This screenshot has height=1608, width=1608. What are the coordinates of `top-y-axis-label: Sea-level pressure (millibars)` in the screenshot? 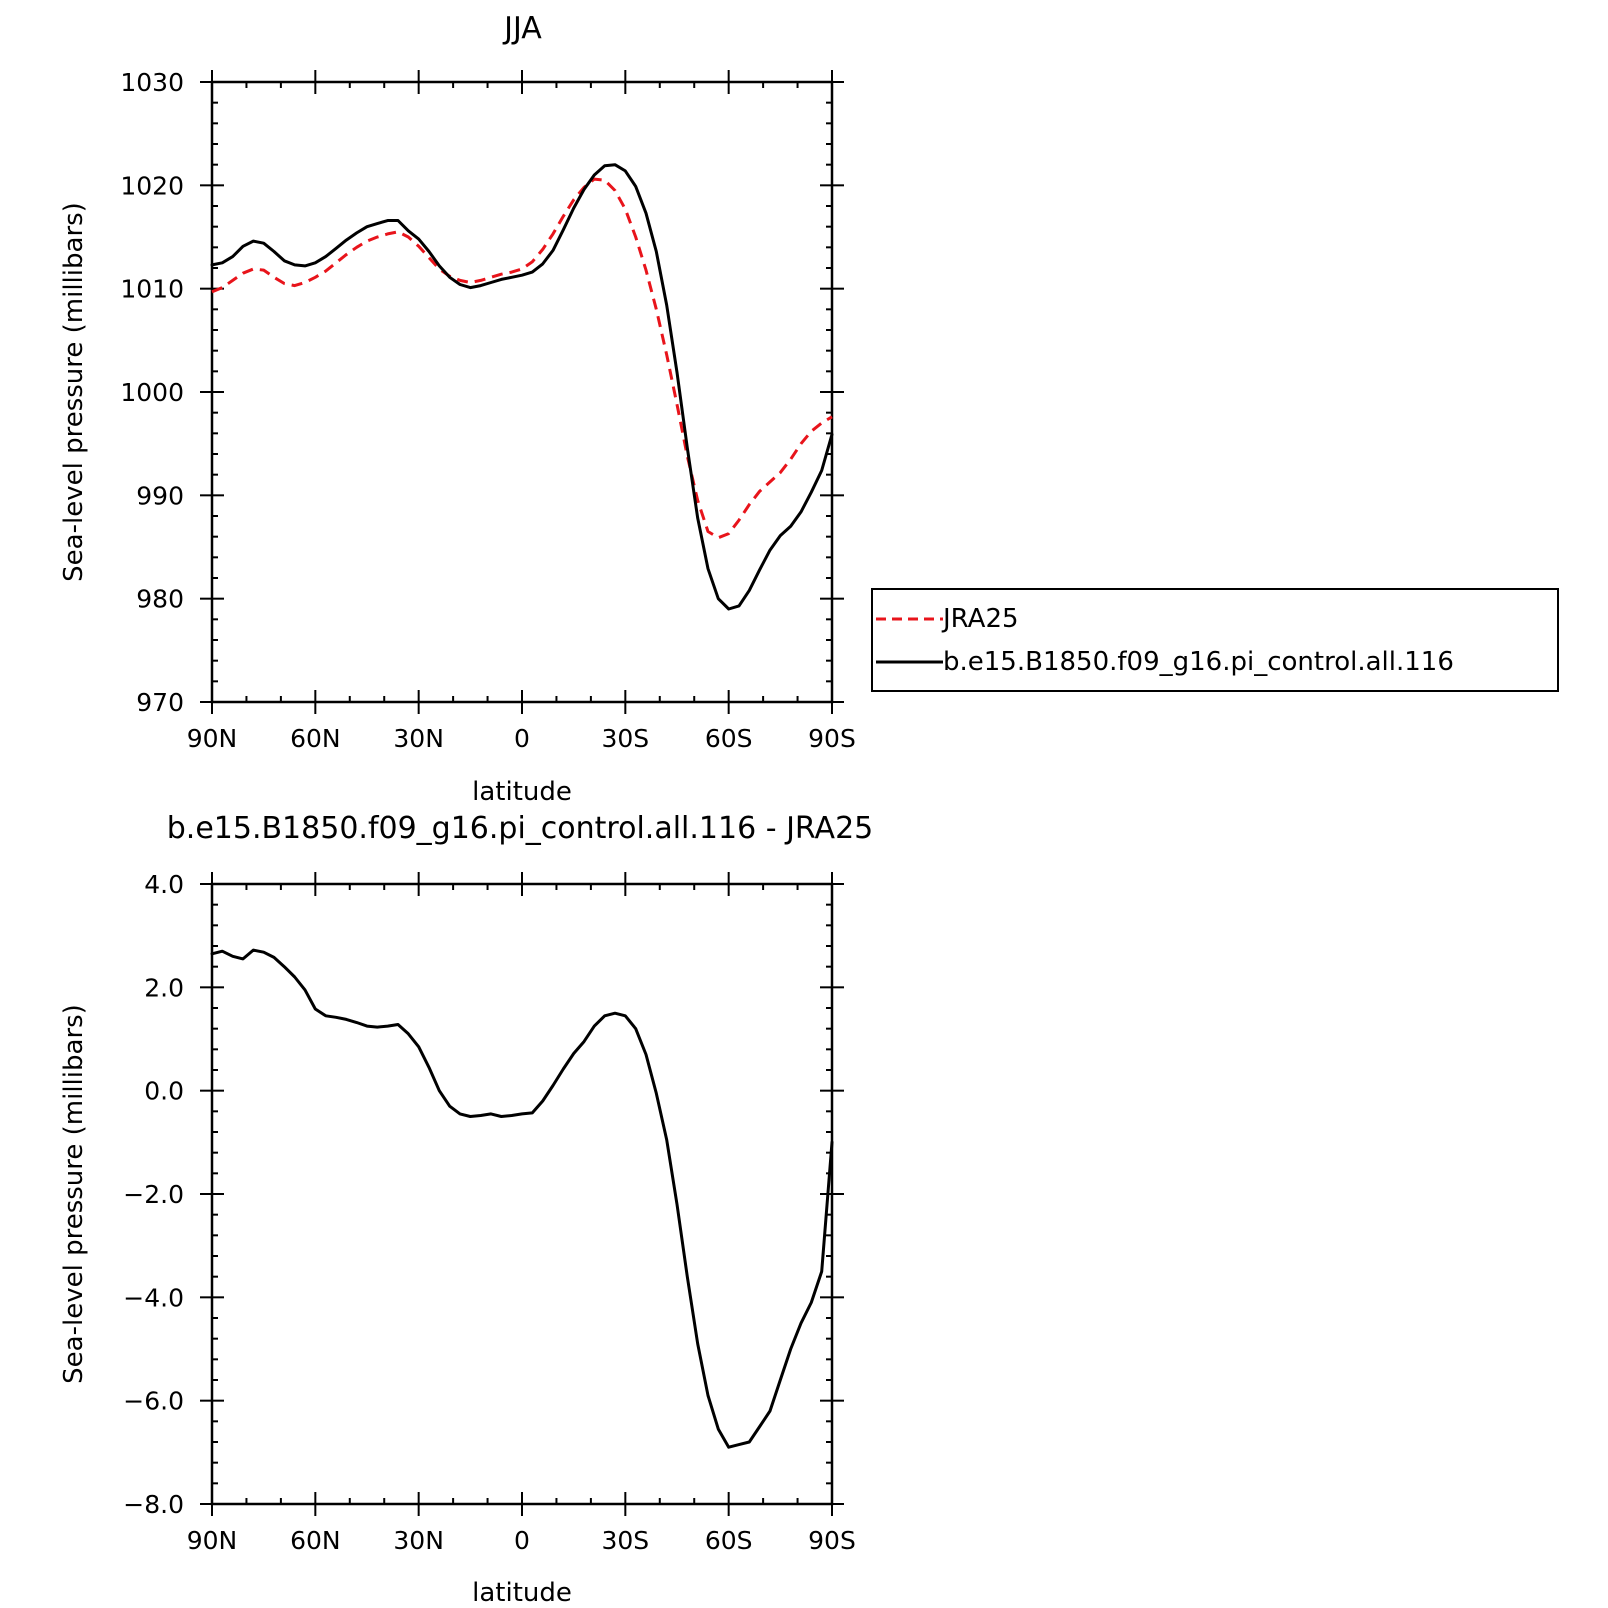 It's located at (74, 392).